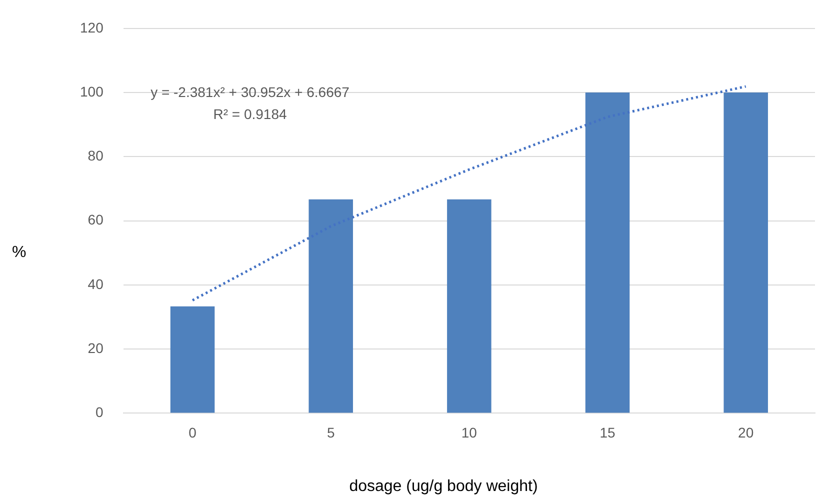  I want to click on y-axis-title: %, so click(19, 253).